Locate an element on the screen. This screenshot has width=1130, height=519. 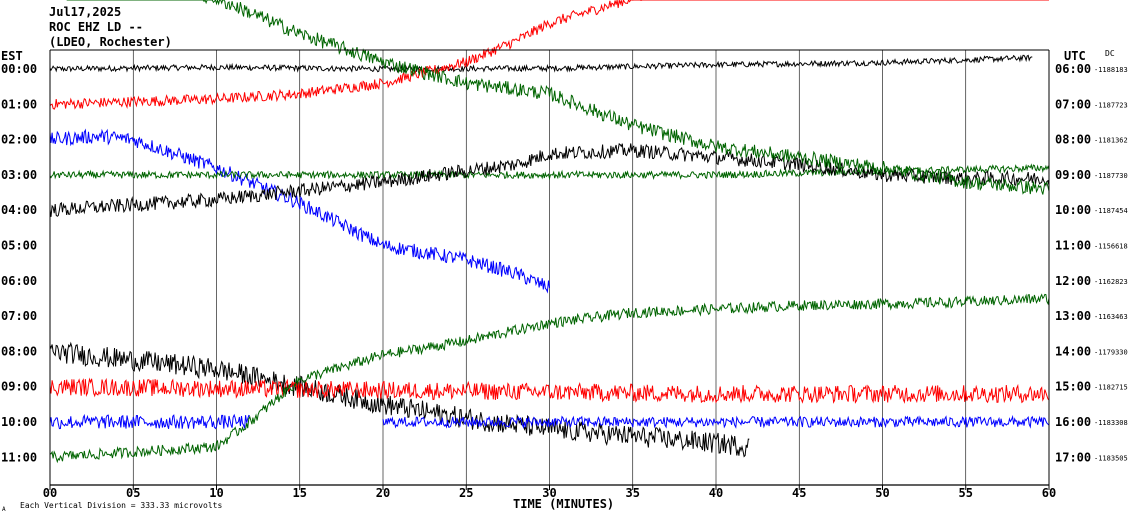
x-tick-label: 25 is located at coordinates (466, 493).